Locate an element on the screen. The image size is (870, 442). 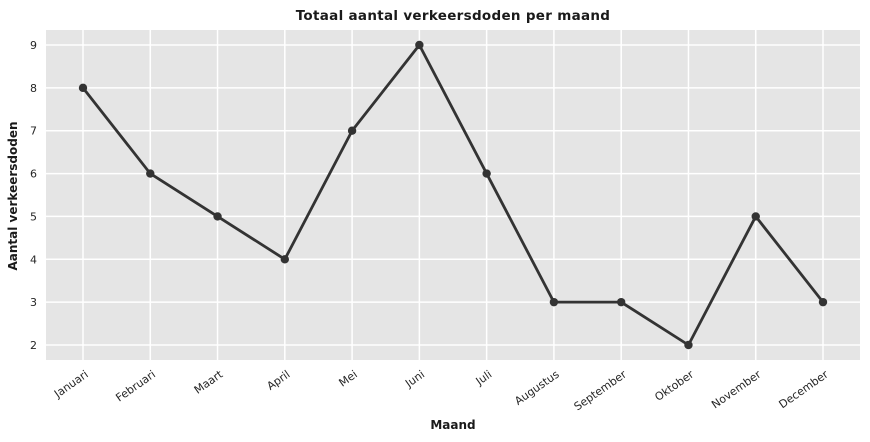
y-axis-label: Aantal verkeersdoden is located at coordinates (13, 196).